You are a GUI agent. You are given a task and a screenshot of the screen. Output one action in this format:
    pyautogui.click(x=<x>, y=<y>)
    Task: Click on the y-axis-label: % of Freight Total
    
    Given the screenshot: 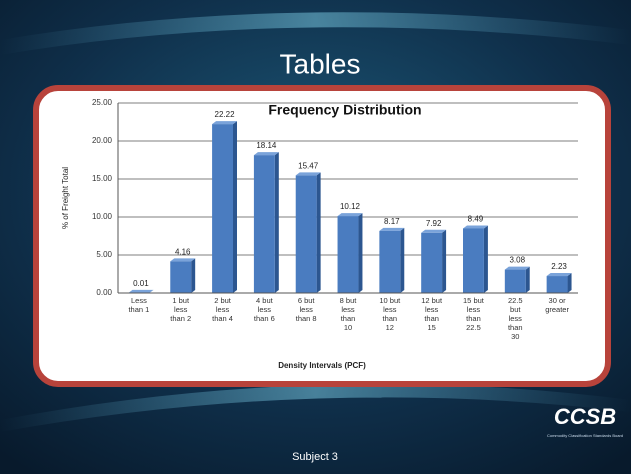 What is the action you would take?
    pyautogui.click(x=65, y=198)
    